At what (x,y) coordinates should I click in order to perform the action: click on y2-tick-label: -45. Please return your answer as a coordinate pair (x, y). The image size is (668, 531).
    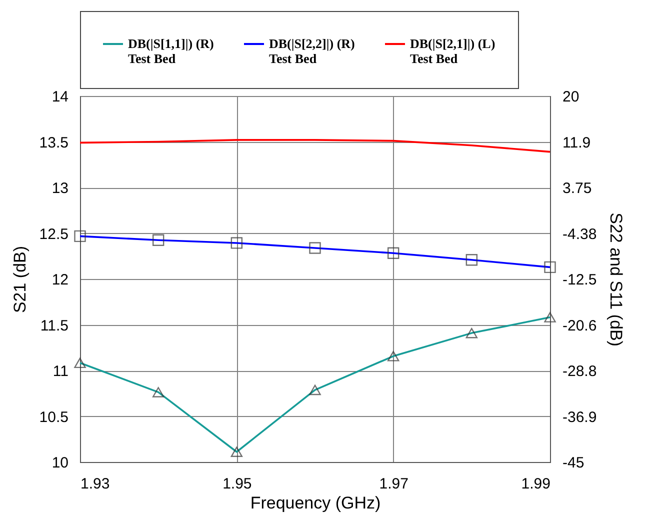
    Looking at the image, I should click on (573, 463).